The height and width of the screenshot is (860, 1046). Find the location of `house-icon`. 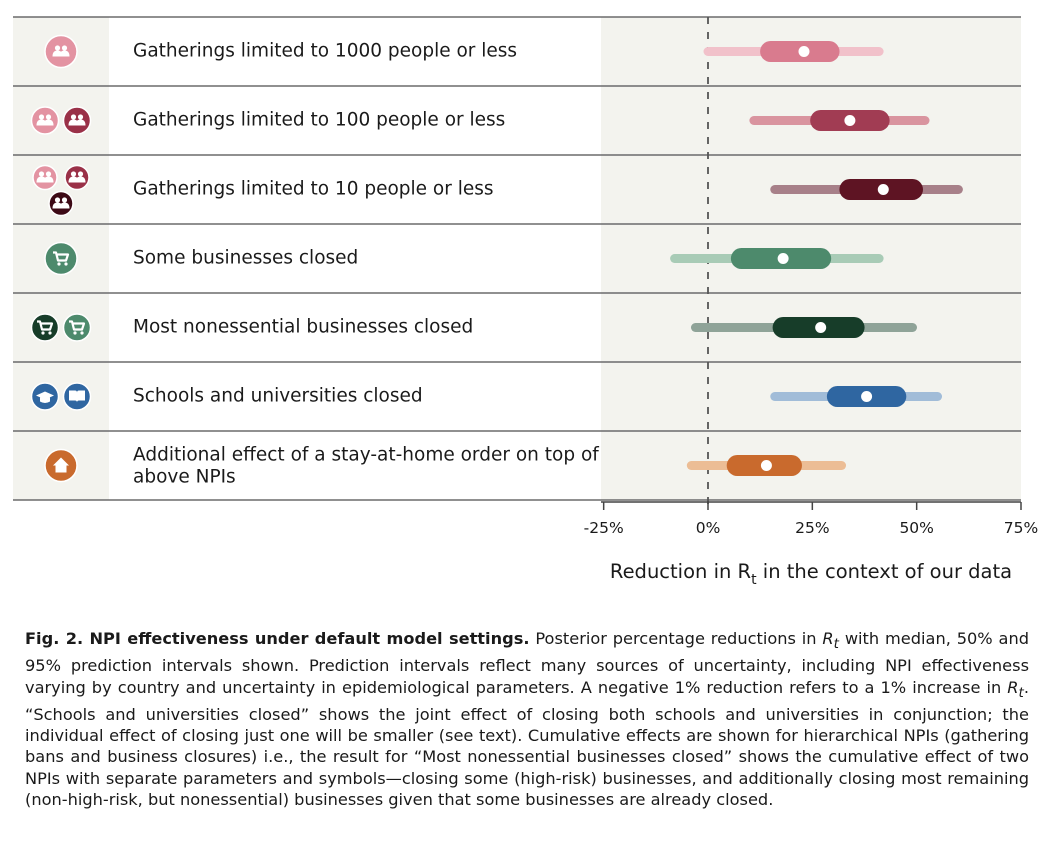

house-icon is located at coordinates (61, 465).